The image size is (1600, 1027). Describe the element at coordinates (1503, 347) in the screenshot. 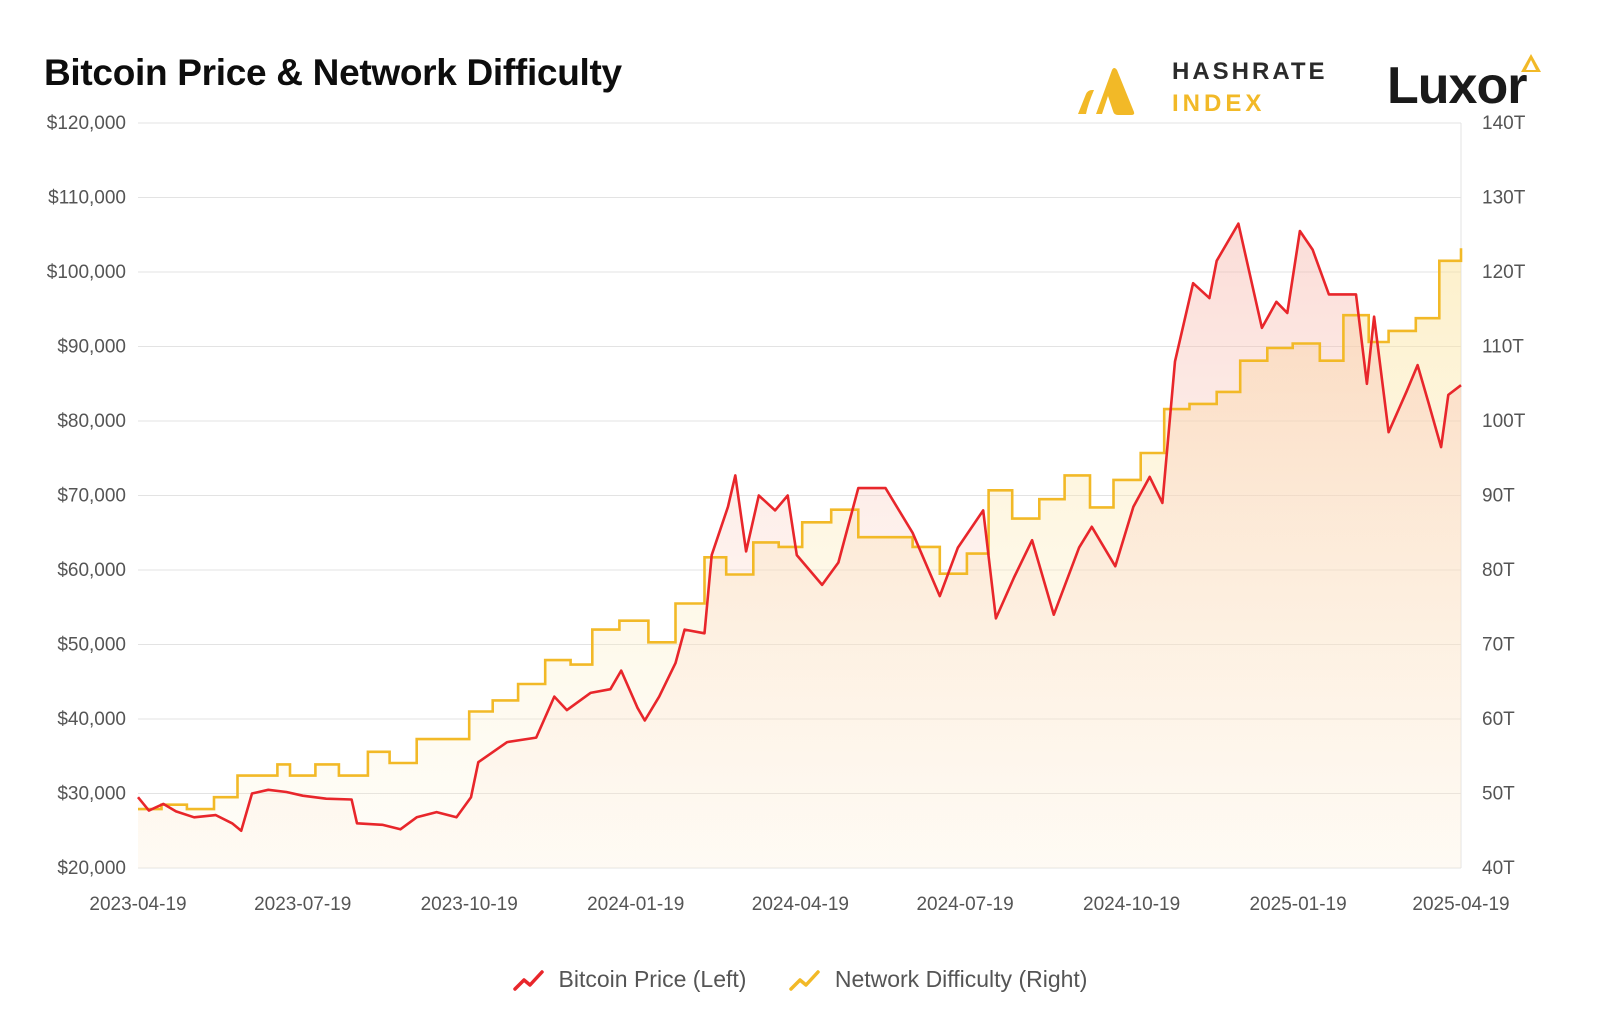

I see `y-right-tick-label: 110T` at that location.